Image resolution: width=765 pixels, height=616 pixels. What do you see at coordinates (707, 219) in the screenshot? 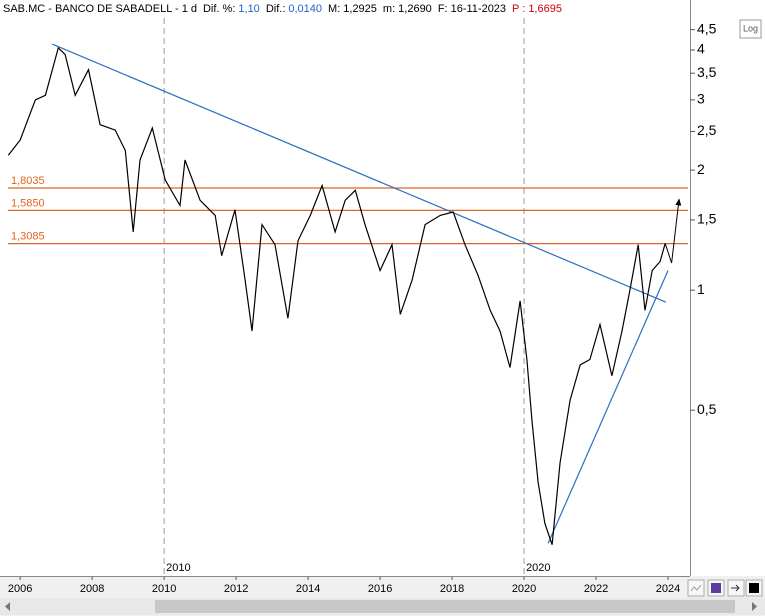
I see `y-tick-label: 1,5` at bounding box center [707, 219].